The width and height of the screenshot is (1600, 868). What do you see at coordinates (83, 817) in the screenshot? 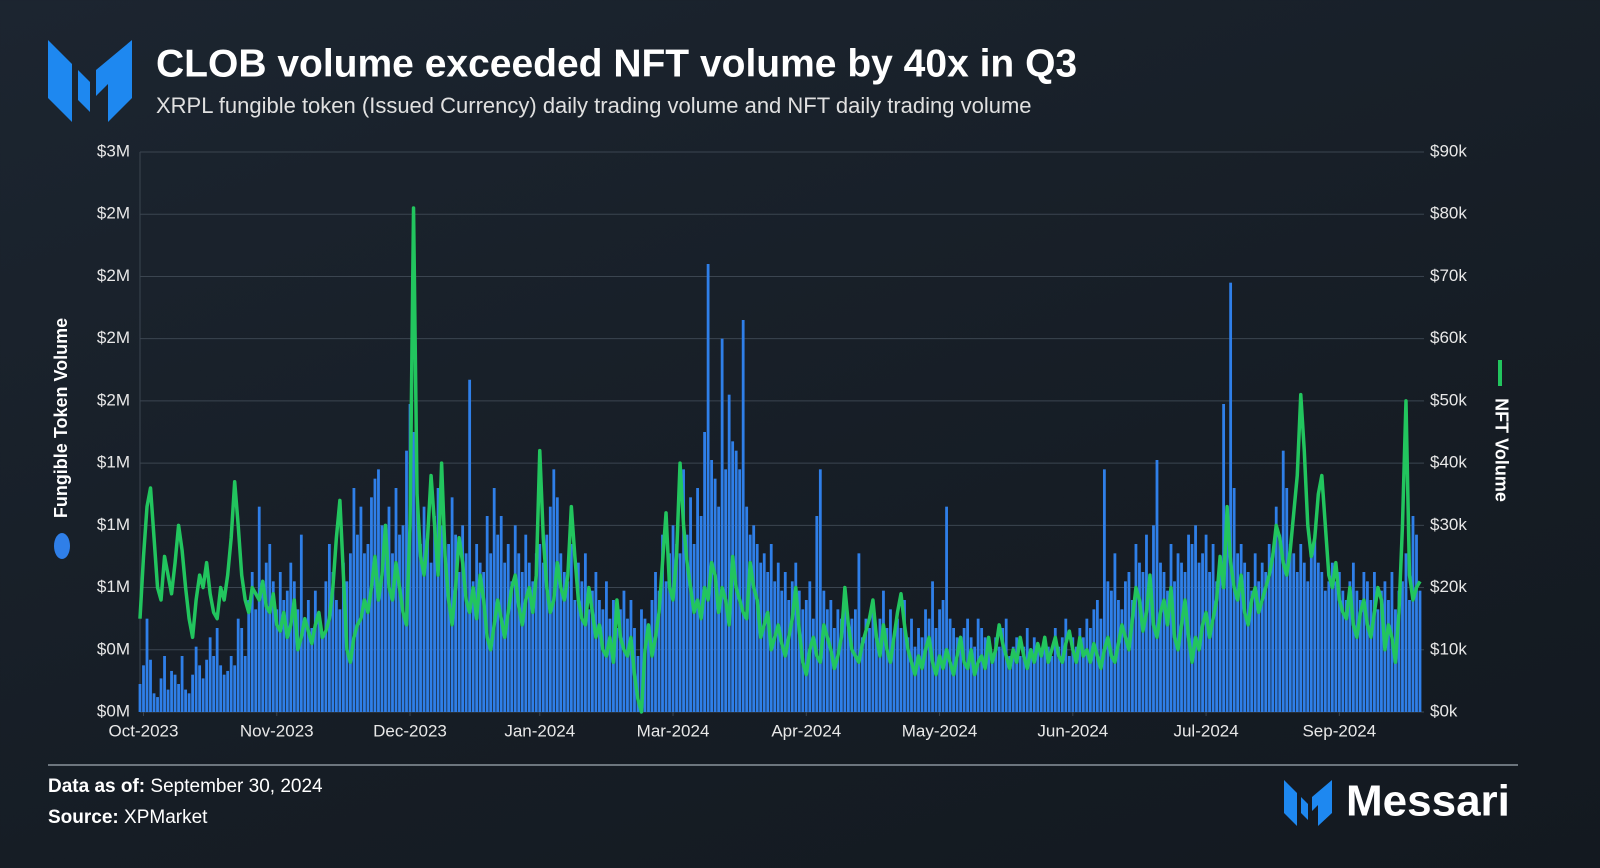
I see `label: Source:` at bounding box center [83, 817].